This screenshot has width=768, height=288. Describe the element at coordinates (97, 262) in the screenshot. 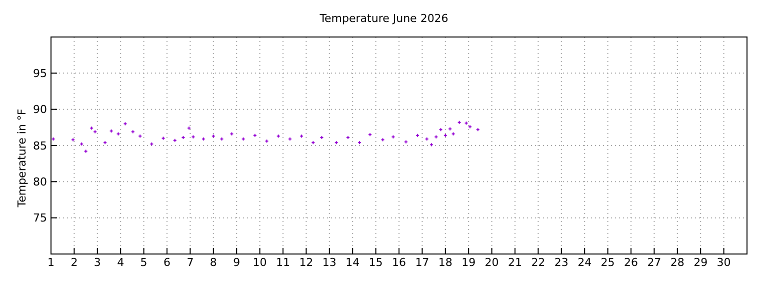

I see `x-tick-label: 3` at that location.